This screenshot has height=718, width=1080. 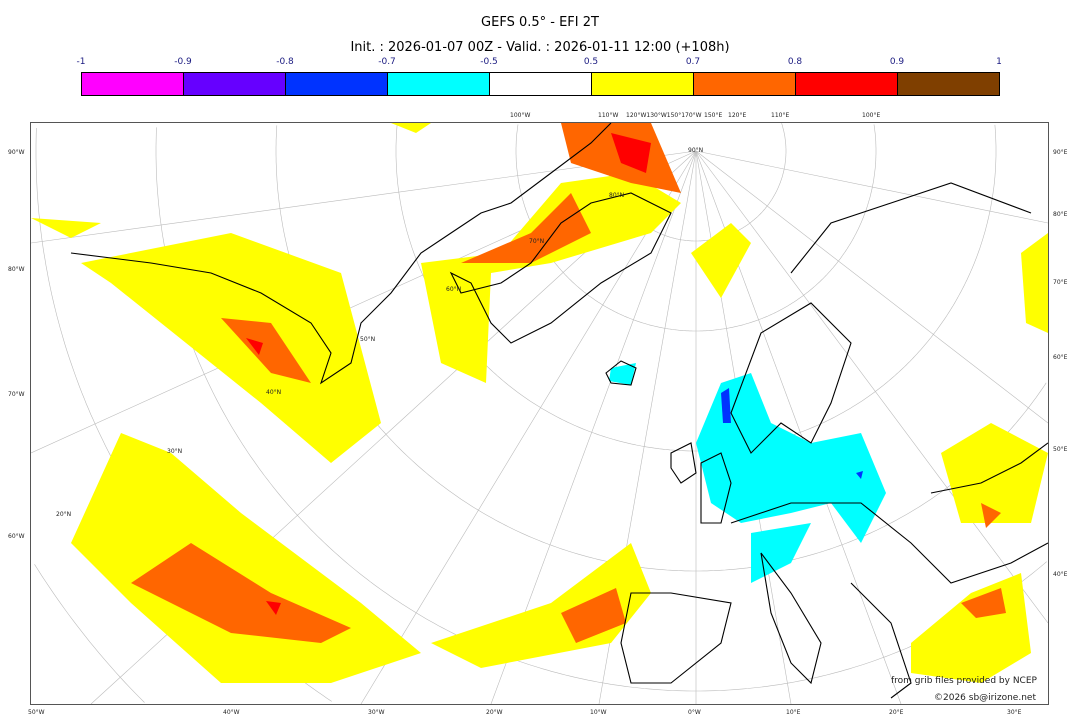 What do you see at coordinates (16, 394) in the screenshot?
I see `axis-label: 70°W` at bounding box center [16, 394].